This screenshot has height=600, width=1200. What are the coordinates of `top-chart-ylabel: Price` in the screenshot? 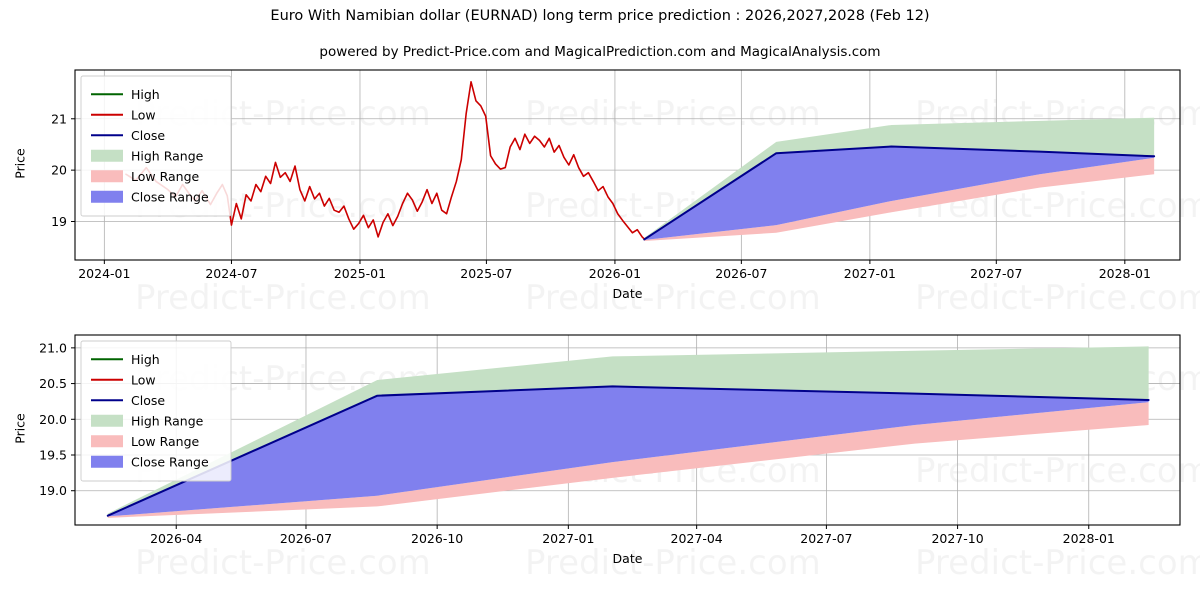 It's located at (20, 163).